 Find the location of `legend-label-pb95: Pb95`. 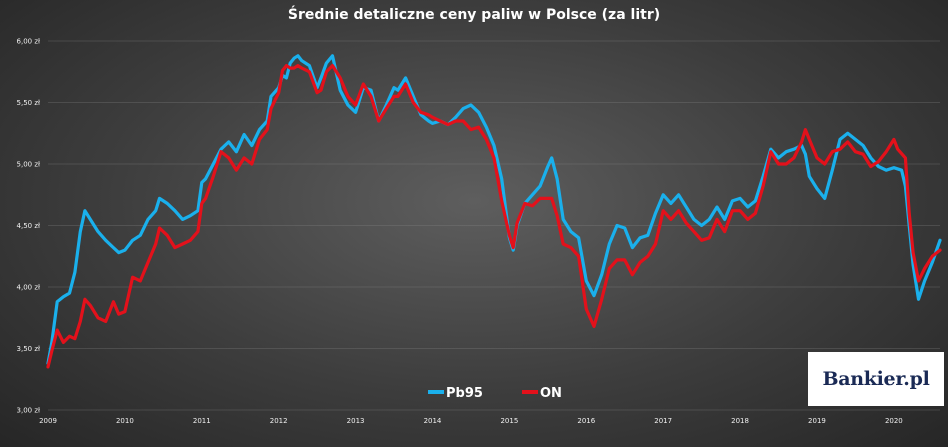

legend-label-pb95: Pb95 is located at coordinates (464, 393).